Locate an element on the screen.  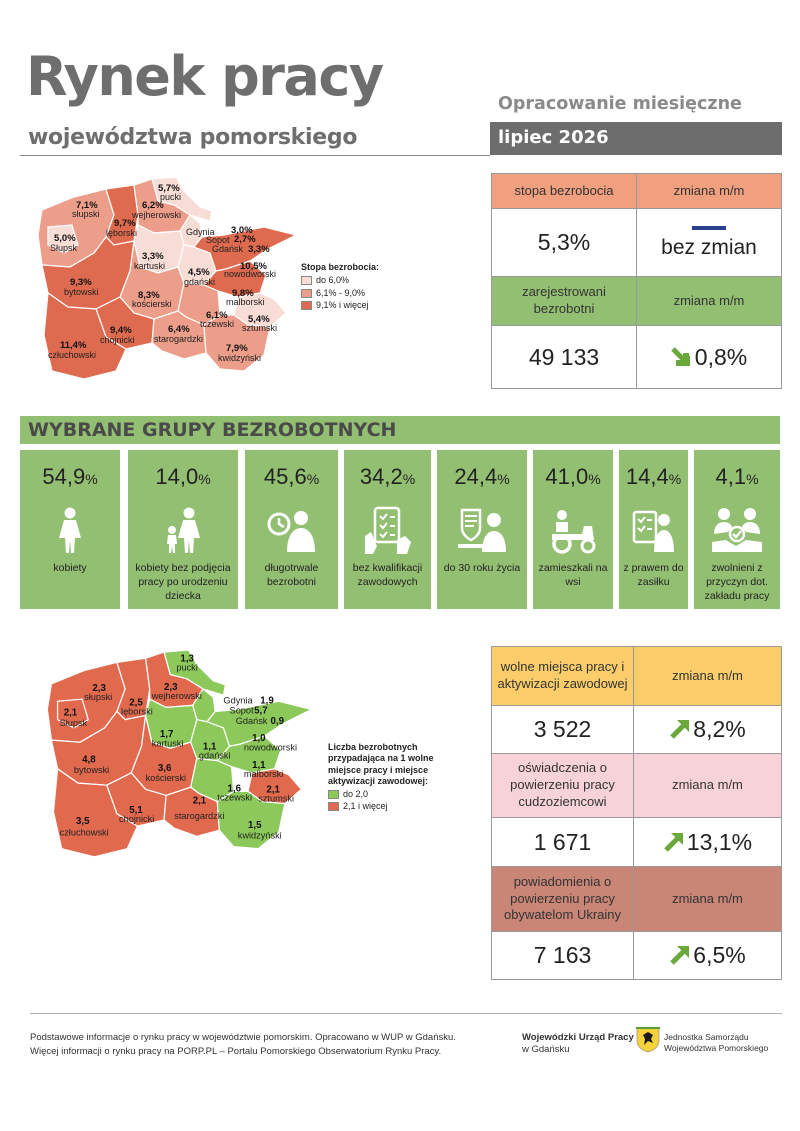
dismissal-handshake-icon is located at coordinates (737, 530).